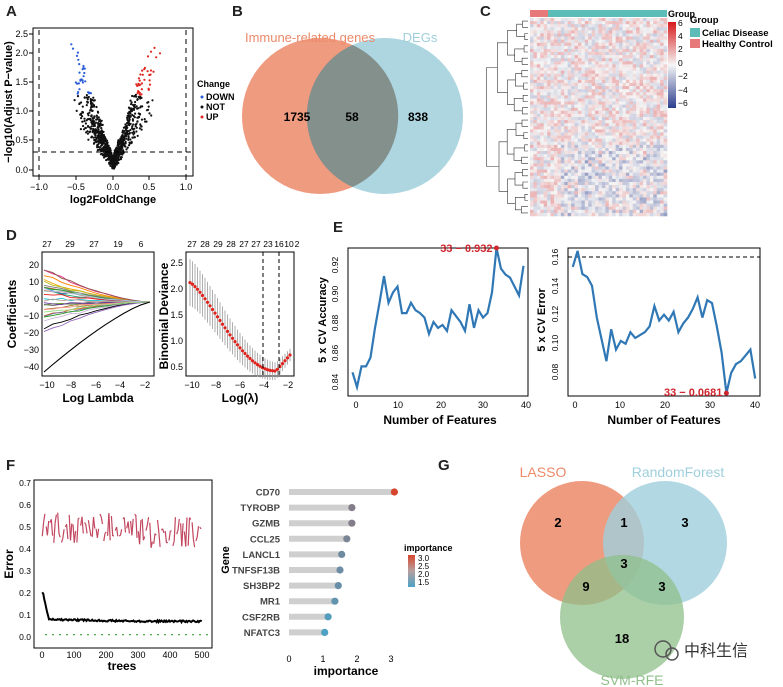 The image size is (783, 687). Describe the element at coordinates (149, 187) in the screenshot. I see `x-tick: 0.5` at that location.